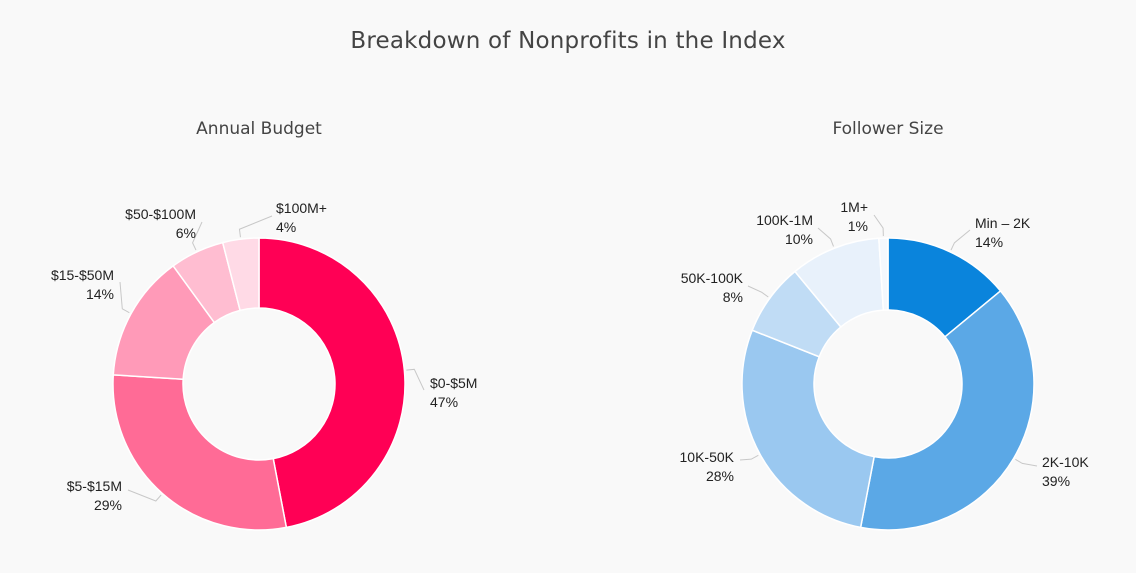 The width and height of the screenshot is (1136, 573). I want to click on slice-5-15m, so click(200, 452).